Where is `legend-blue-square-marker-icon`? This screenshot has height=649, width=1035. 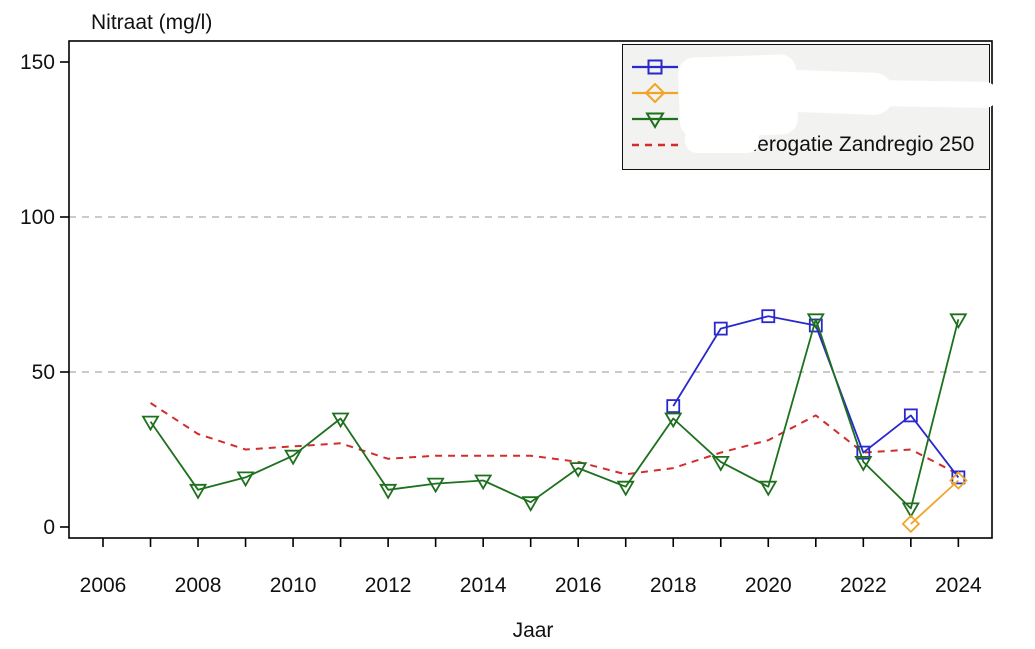
legend-blue-square-marker-icon is located at coordinates (655, 67).